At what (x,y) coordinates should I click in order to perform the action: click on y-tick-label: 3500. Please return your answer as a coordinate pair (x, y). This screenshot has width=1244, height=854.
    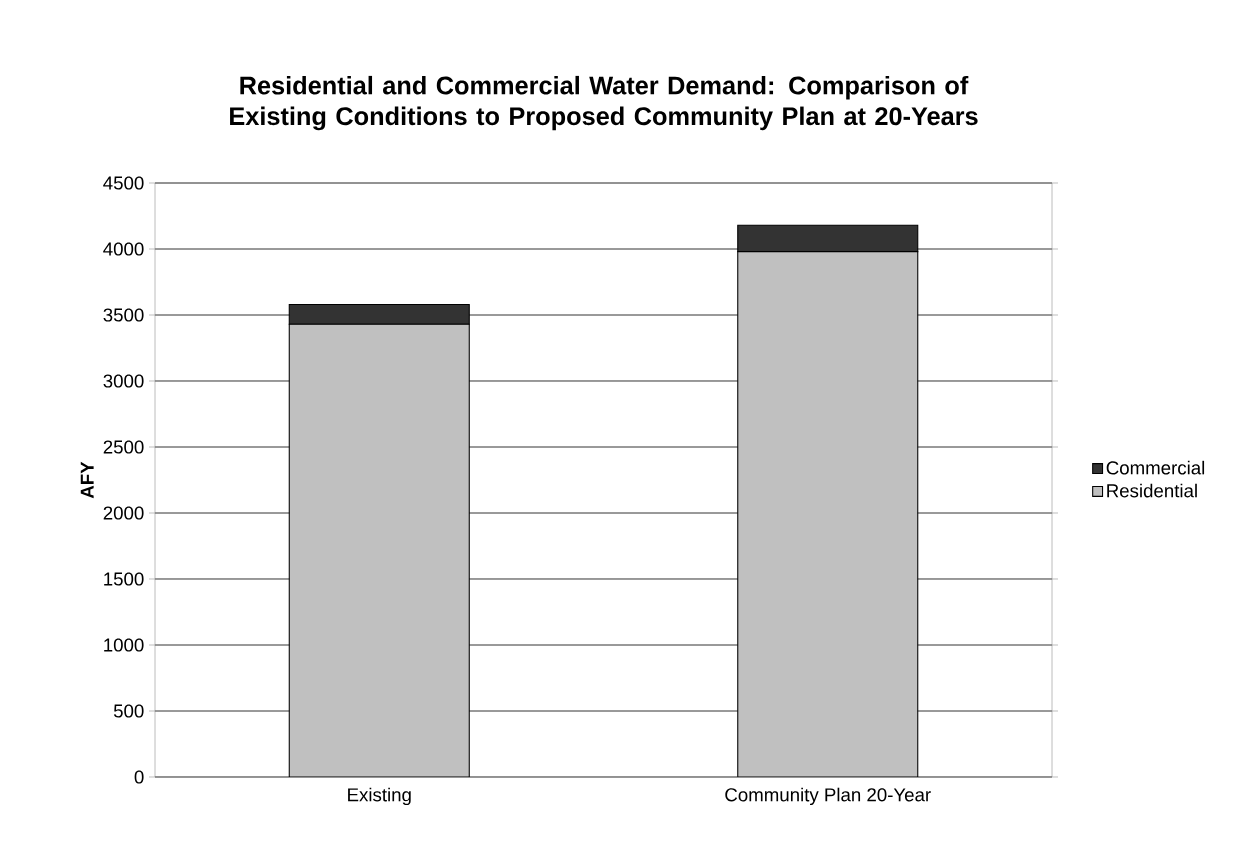
    Looking at the image, I should click on (123, 315).